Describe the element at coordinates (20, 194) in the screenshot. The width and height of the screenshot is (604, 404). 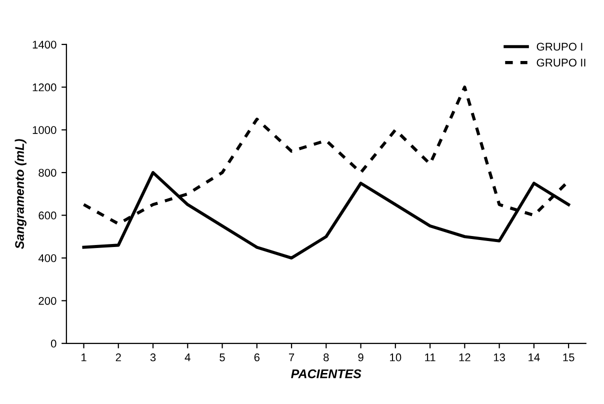
I see `y-axis-title: Sangramento (mL)` at that location.